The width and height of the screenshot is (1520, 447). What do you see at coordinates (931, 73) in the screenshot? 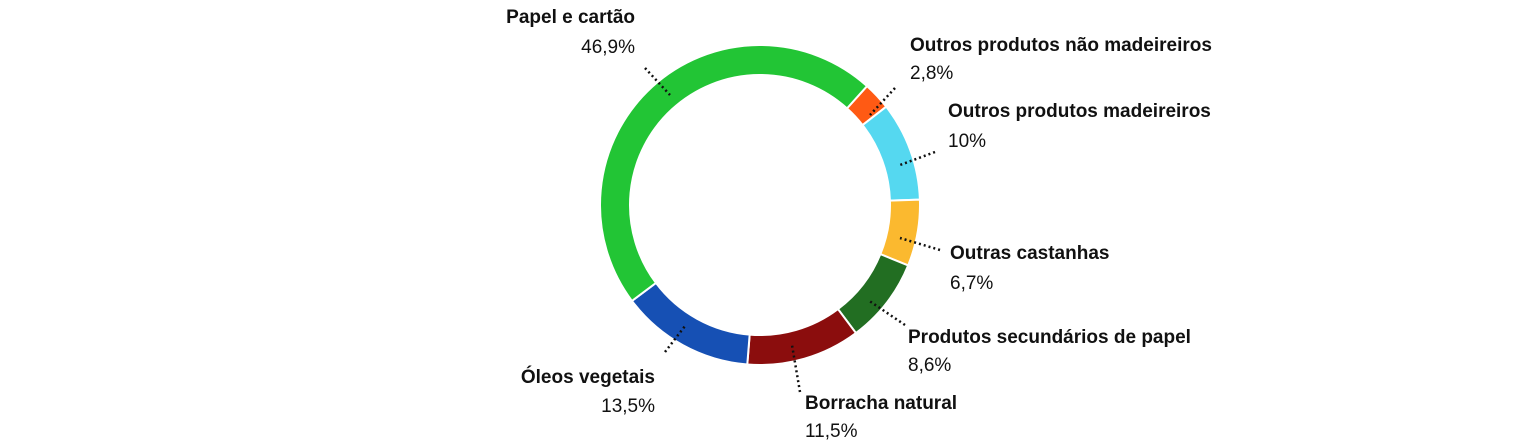
I see `value-label: 2,8%` at bounding box center [931, 73].